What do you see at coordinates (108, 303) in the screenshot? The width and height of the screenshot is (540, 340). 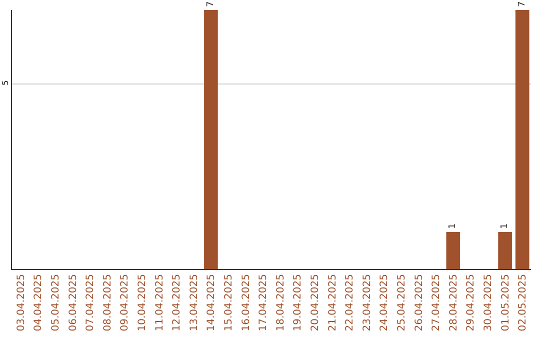 I see `x-tick-label: 08.04.2025` at bounding box center [108, 303].